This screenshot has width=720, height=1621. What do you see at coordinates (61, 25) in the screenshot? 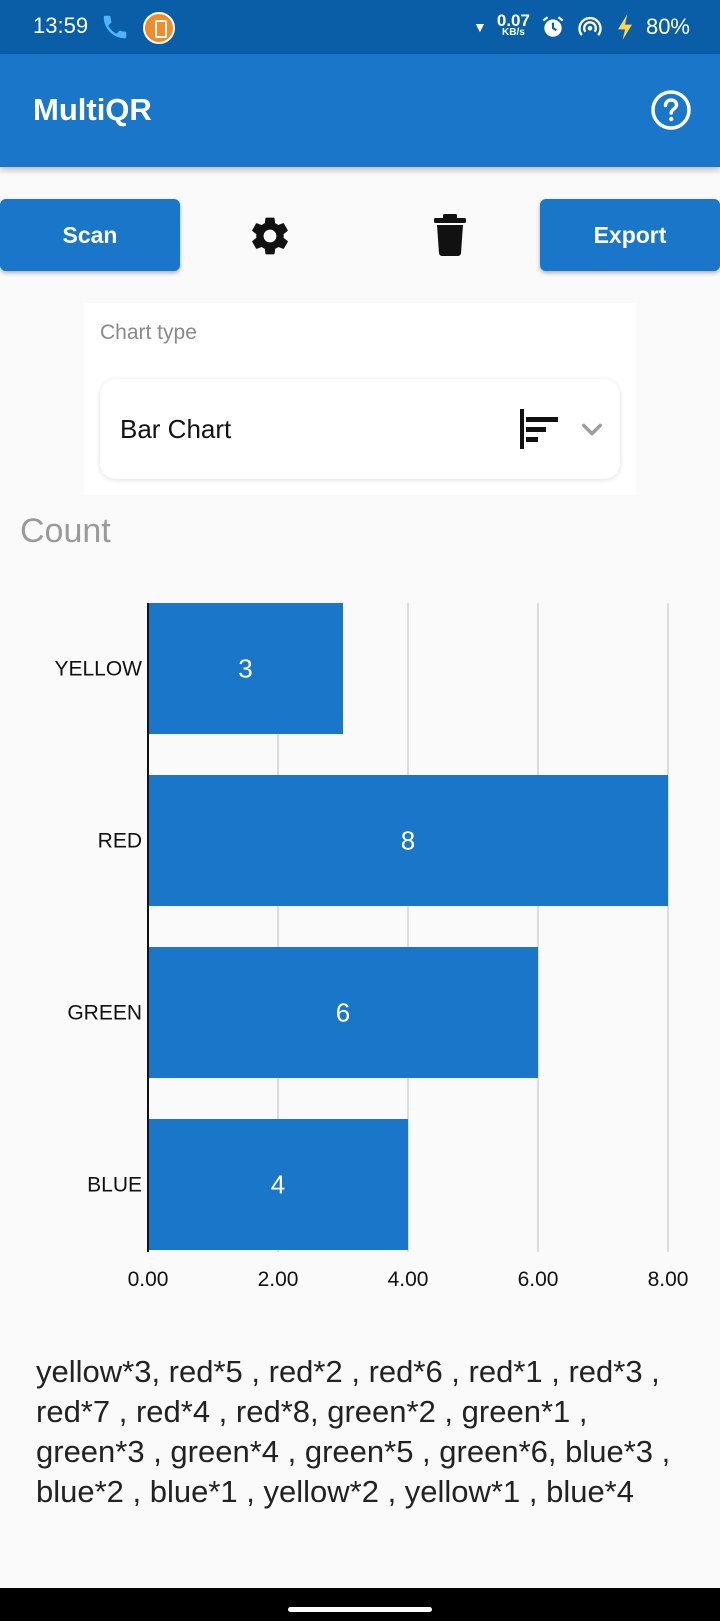
I see `status-time: 13:59` at bounding box center [61, 25].